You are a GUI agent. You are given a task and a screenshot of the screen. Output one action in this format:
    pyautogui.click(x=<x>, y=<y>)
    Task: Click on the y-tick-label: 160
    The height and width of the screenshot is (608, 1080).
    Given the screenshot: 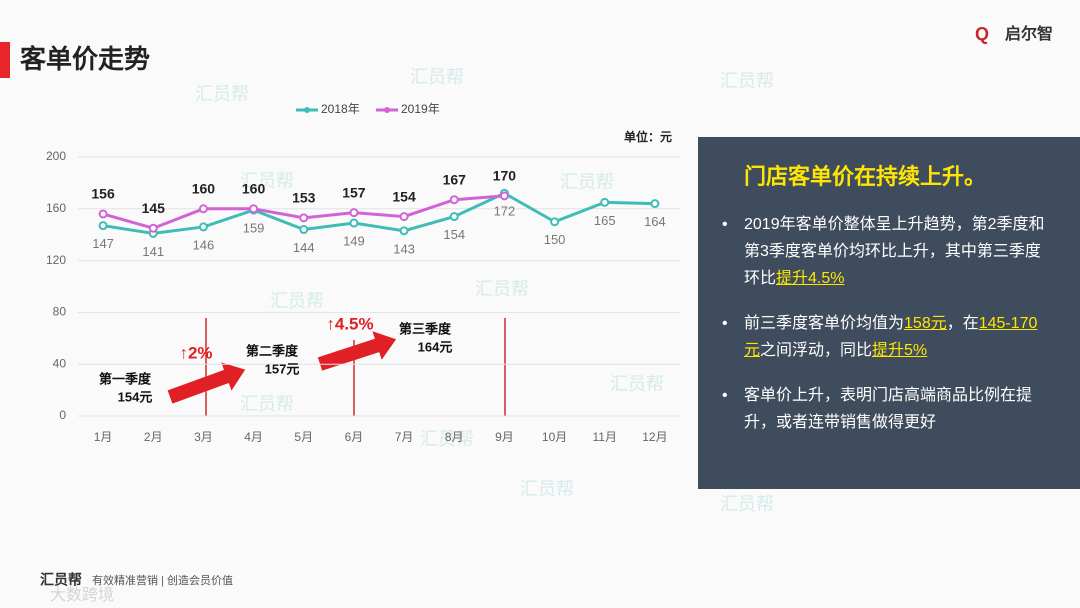 What is the action you would take?
    pyautogui.click(x=56, y=208)
    